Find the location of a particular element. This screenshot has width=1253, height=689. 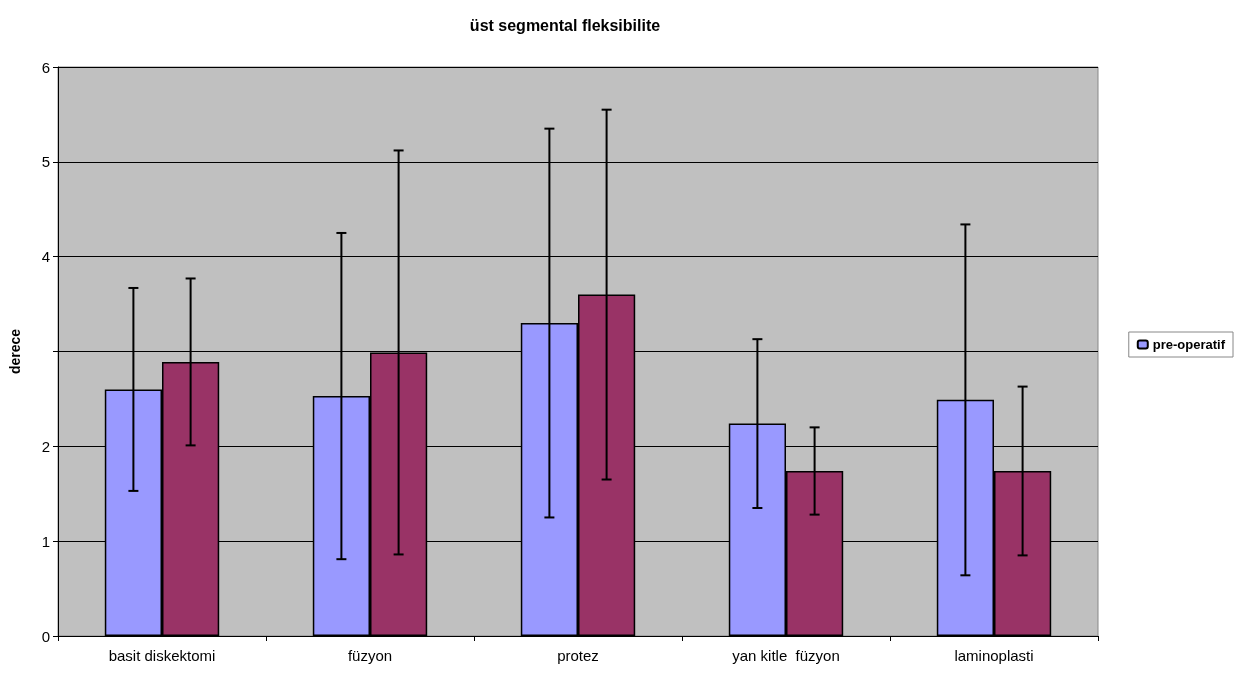

x-tick-label: basit diskektomi is located at coordinates (162, 655).